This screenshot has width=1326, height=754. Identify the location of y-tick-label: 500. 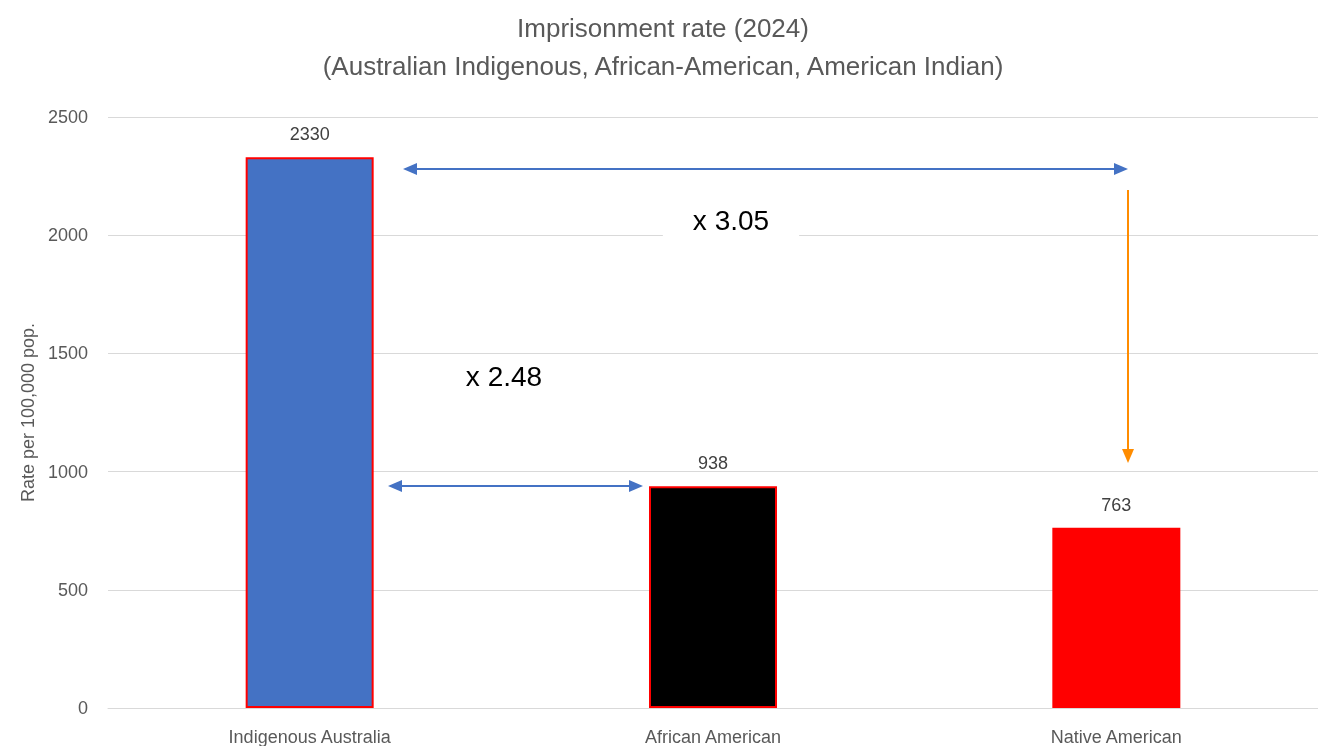
(72, 589).